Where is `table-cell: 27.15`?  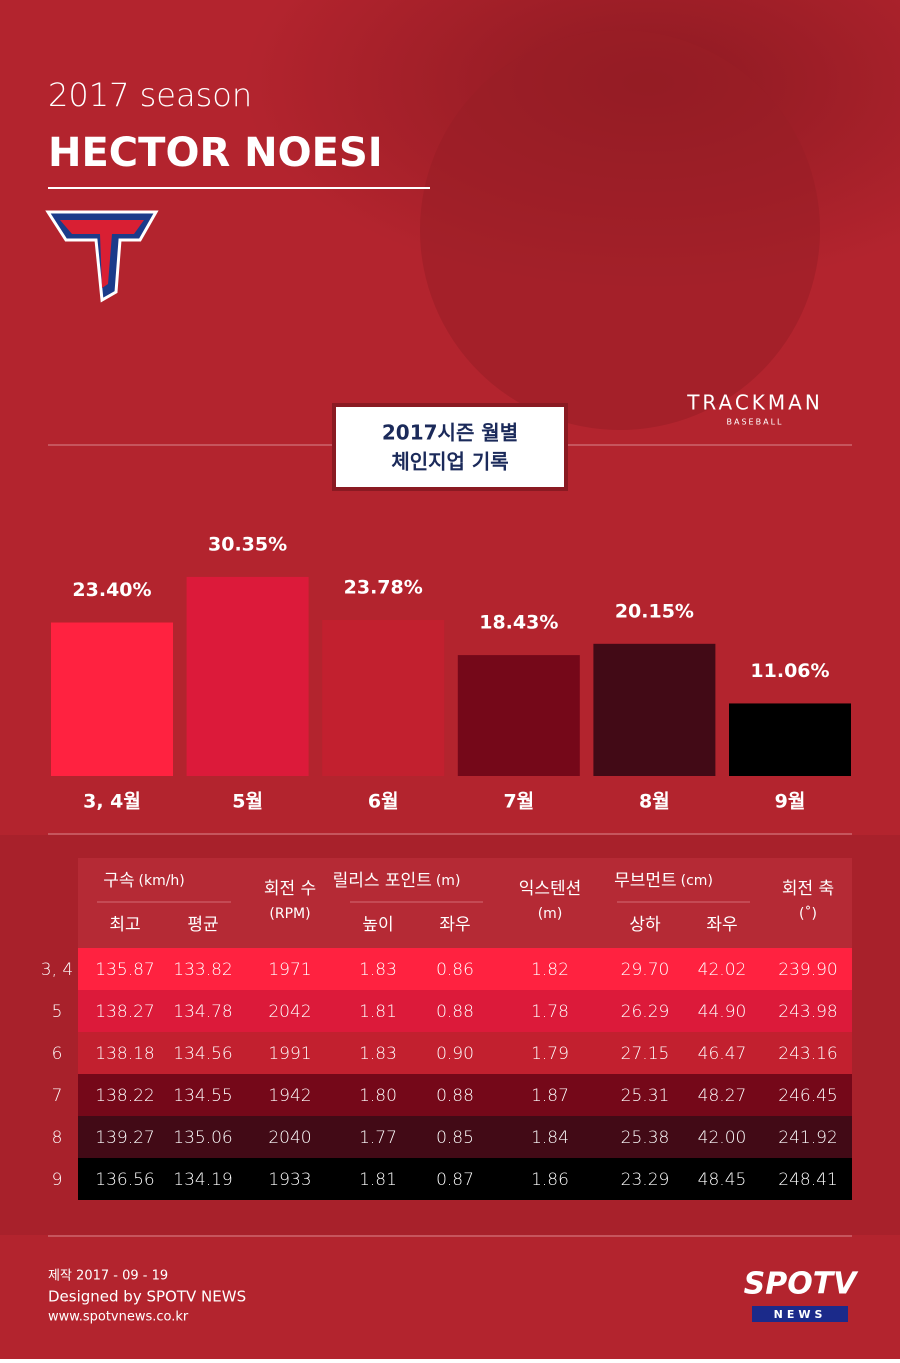 table-cell: 27.15 is located at coordinates (645, 1054).